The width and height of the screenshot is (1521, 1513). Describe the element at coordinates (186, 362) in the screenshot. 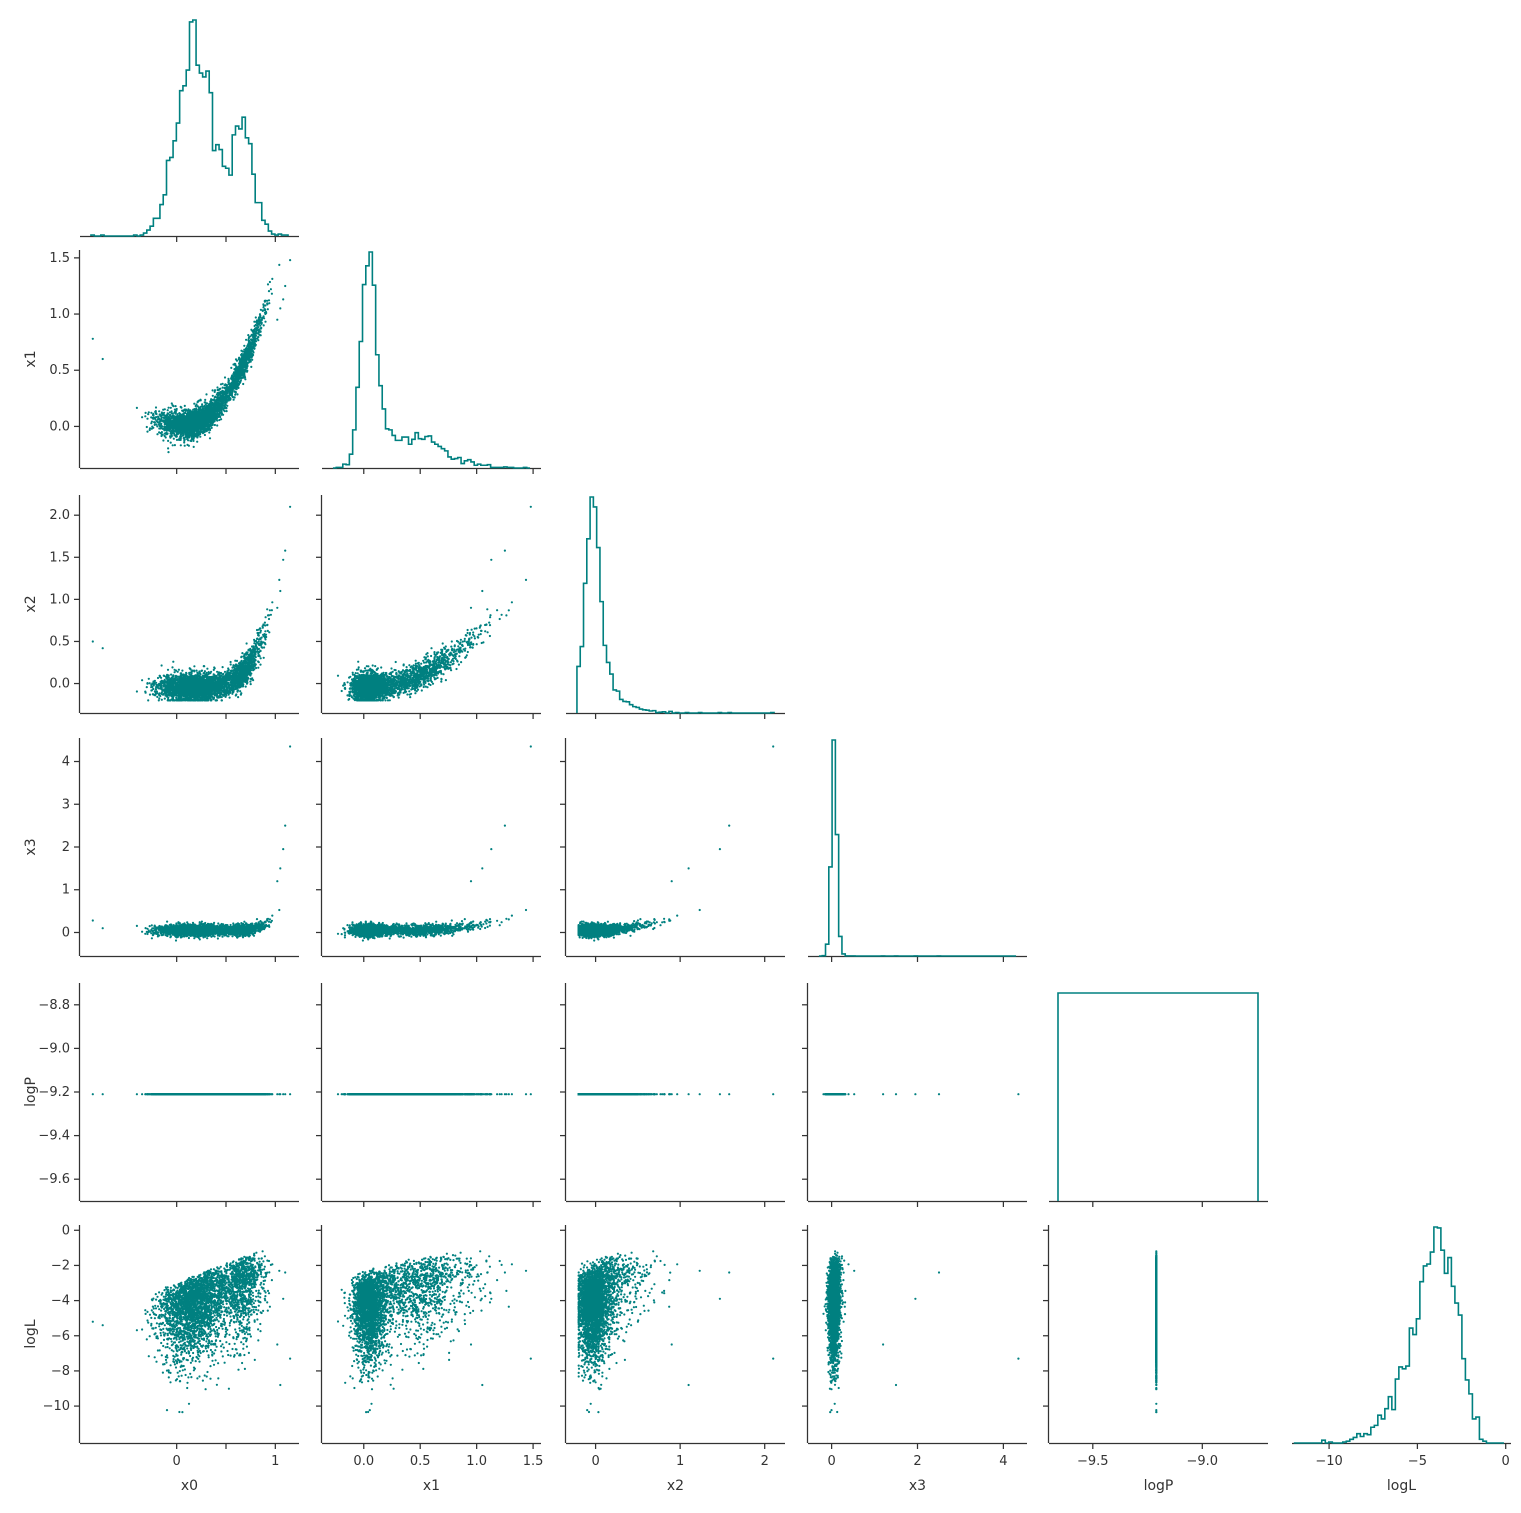

I see `panel-axes-x1-x0` at that location.